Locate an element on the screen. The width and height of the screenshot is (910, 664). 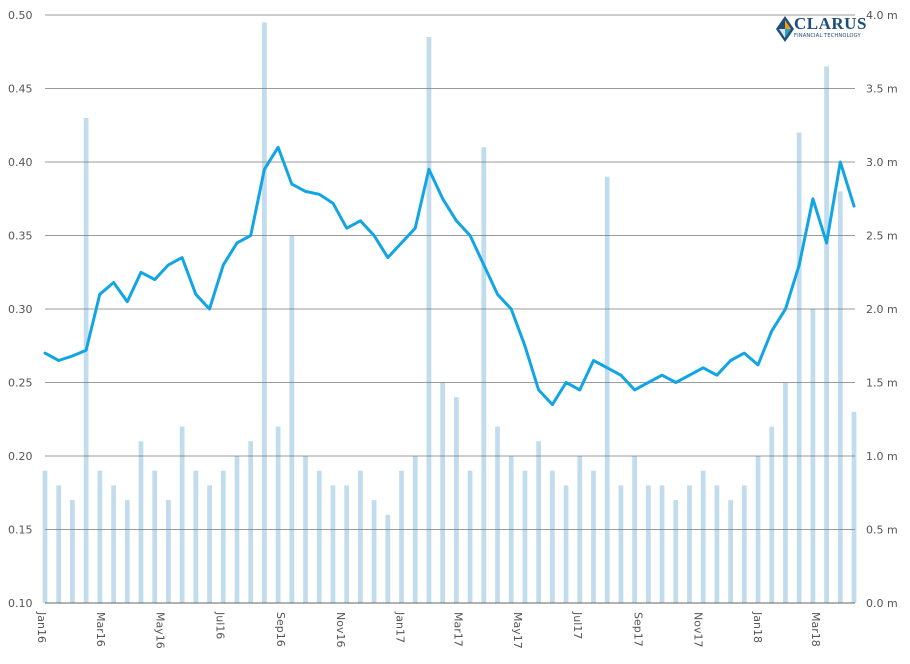
left-tick-label: 0.35 is located at coordinates (20, 236).